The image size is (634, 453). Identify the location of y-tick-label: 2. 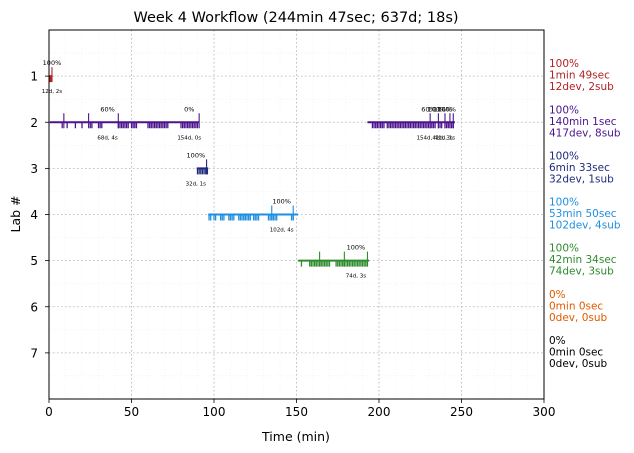
(34, 123).